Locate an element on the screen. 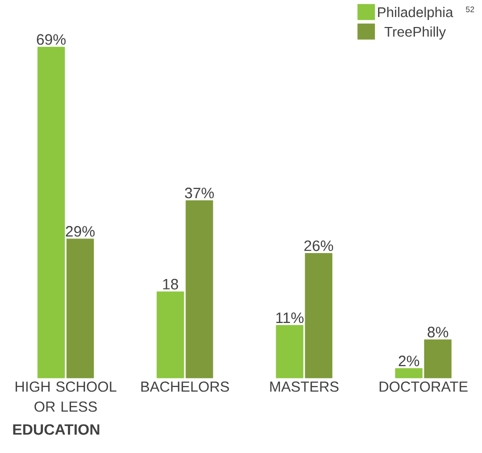 The height and width of the screenshot is (453, 482). data-label: 69% is located at coordinates (51, 39).